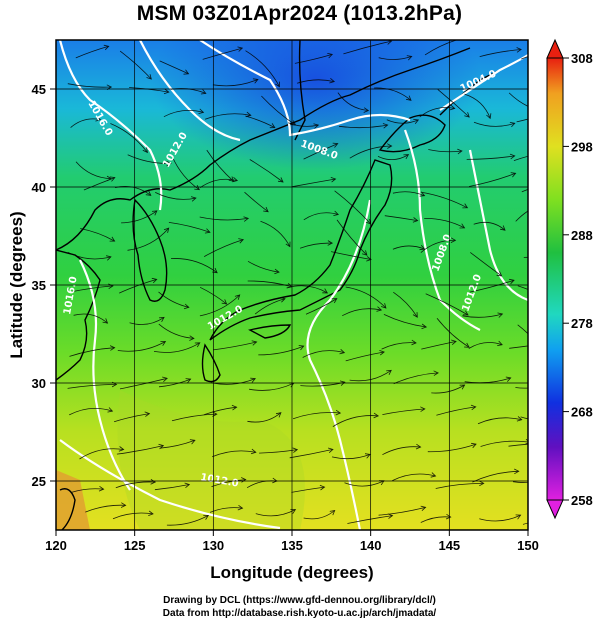 Image resolution: width=599 pixels, height=625 pixels. Describe the element at coordinates (582, 235) in the screenshot. I see `colorbar-tick-label: 288` at that location.